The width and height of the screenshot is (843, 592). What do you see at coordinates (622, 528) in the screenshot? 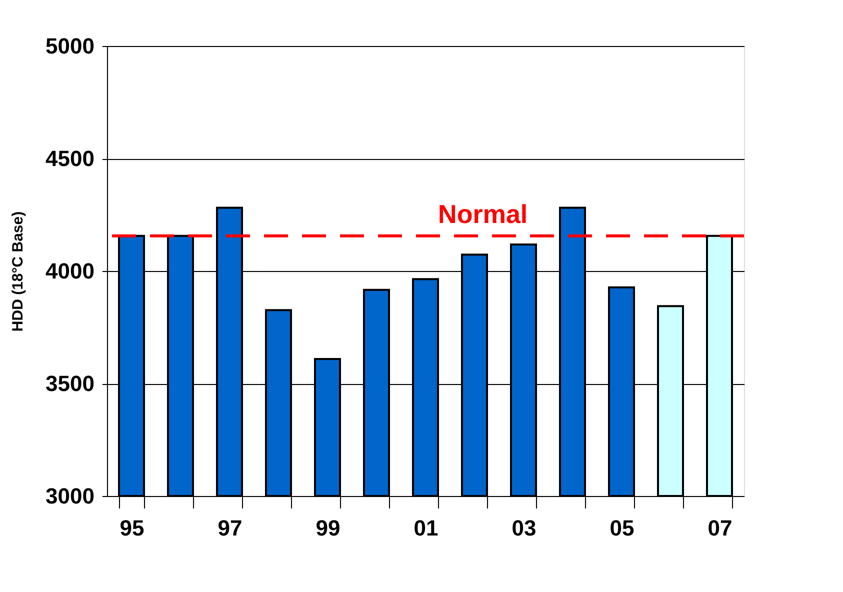
I see `x-tick-label: 05` at bounding box center [622, 528].